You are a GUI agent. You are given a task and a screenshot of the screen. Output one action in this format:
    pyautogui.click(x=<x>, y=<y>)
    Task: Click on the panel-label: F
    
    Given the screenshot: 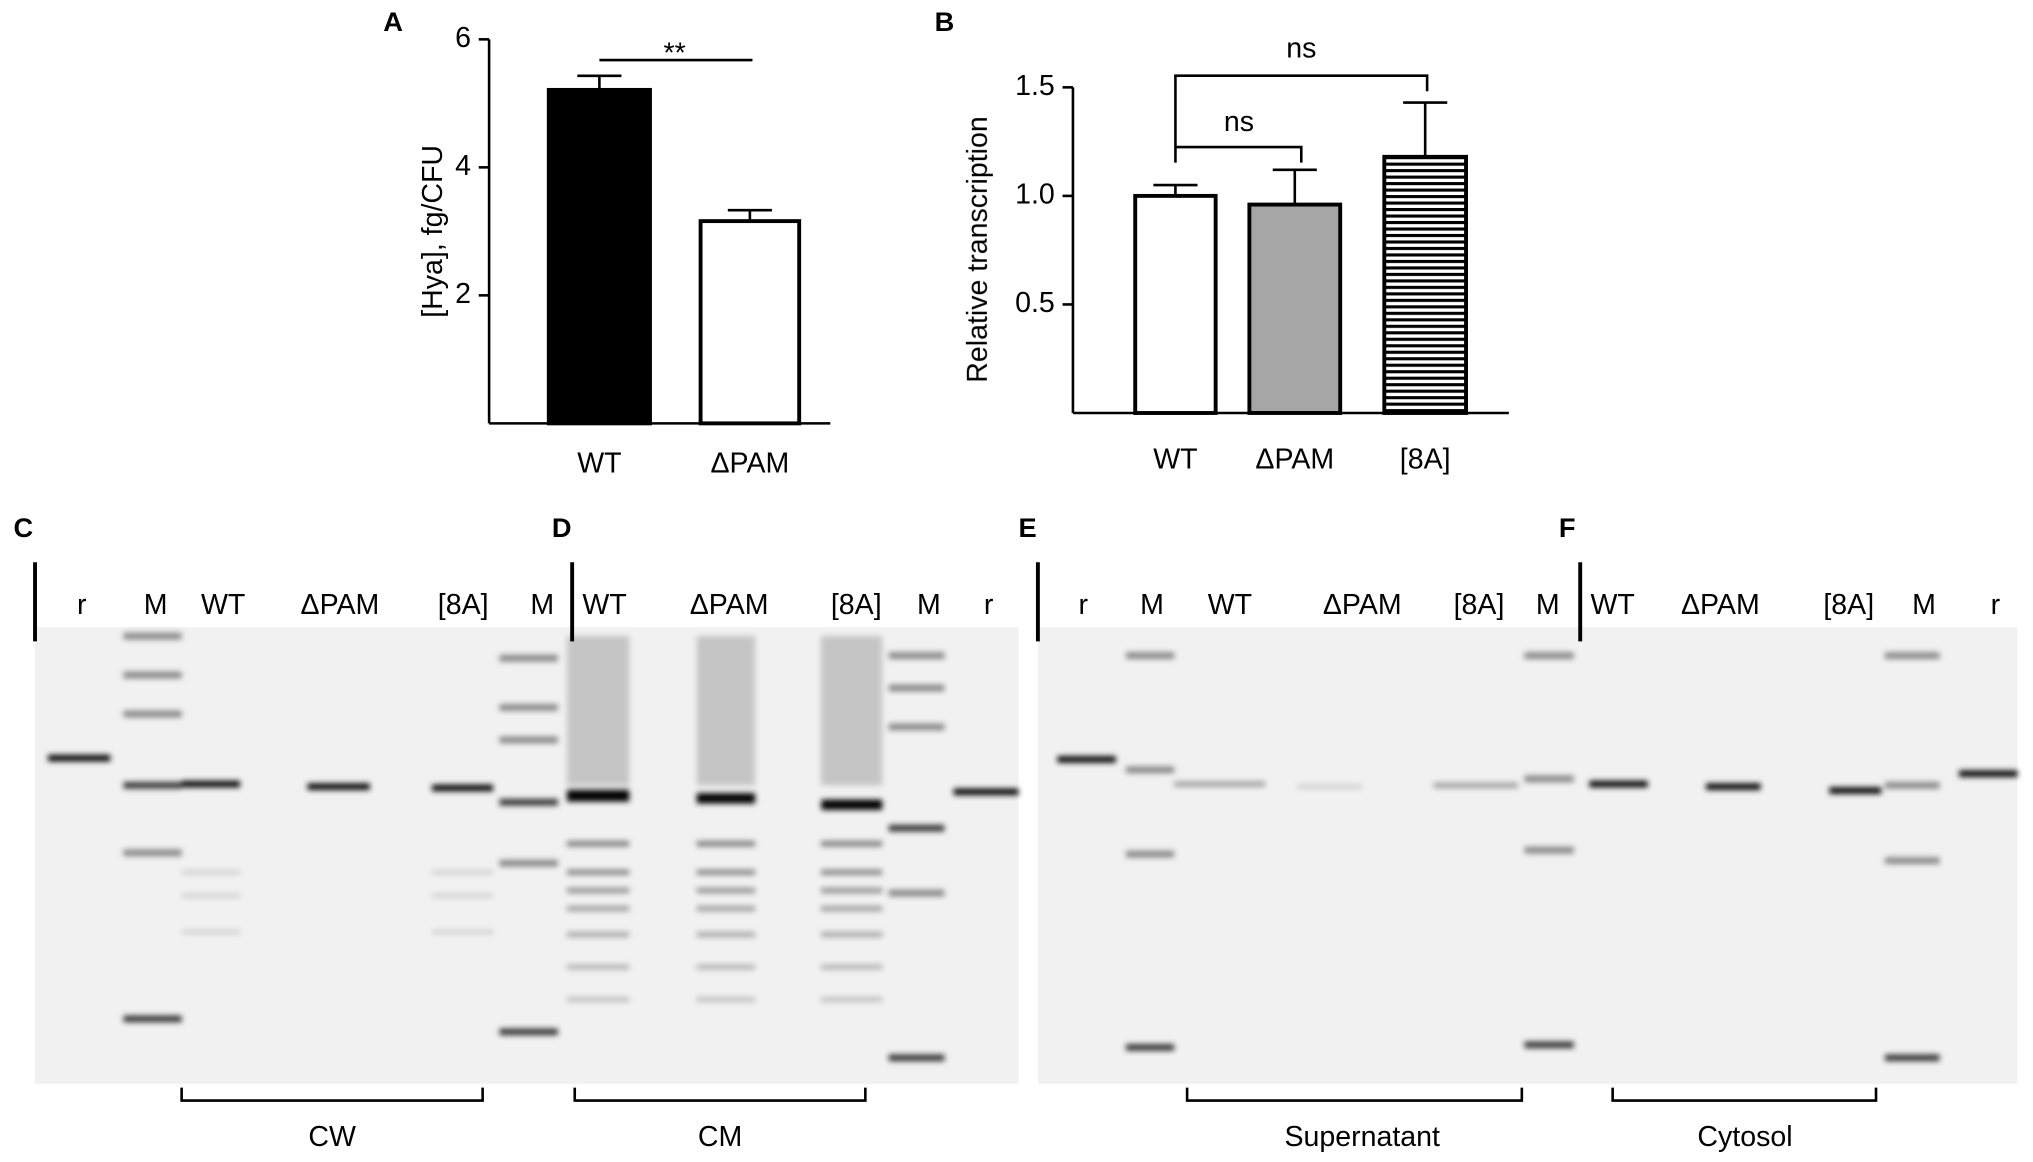 What is the action you would take?
    pyautogui.click(x=1567, y=527)
    